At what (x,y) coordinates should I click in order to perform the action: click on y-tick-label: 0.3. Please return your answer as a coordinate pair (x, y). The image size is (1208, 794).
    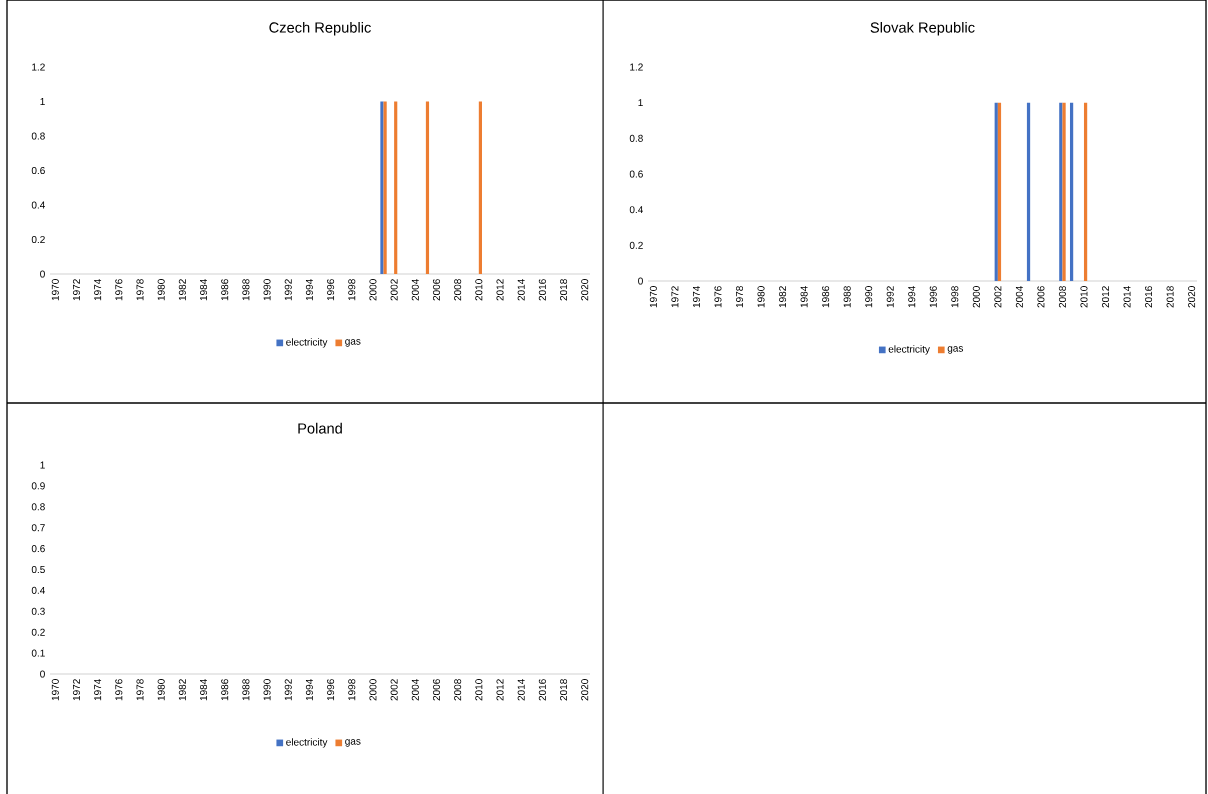
    Looking at the image, I should click on (38, 611).